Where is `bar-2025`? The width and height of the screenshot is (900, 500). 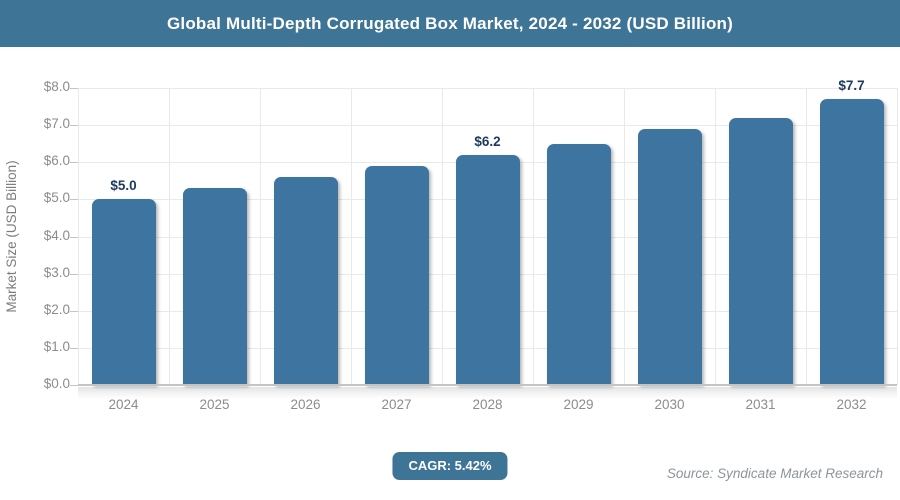
bar-2025 is located at coordinates (214, 286).